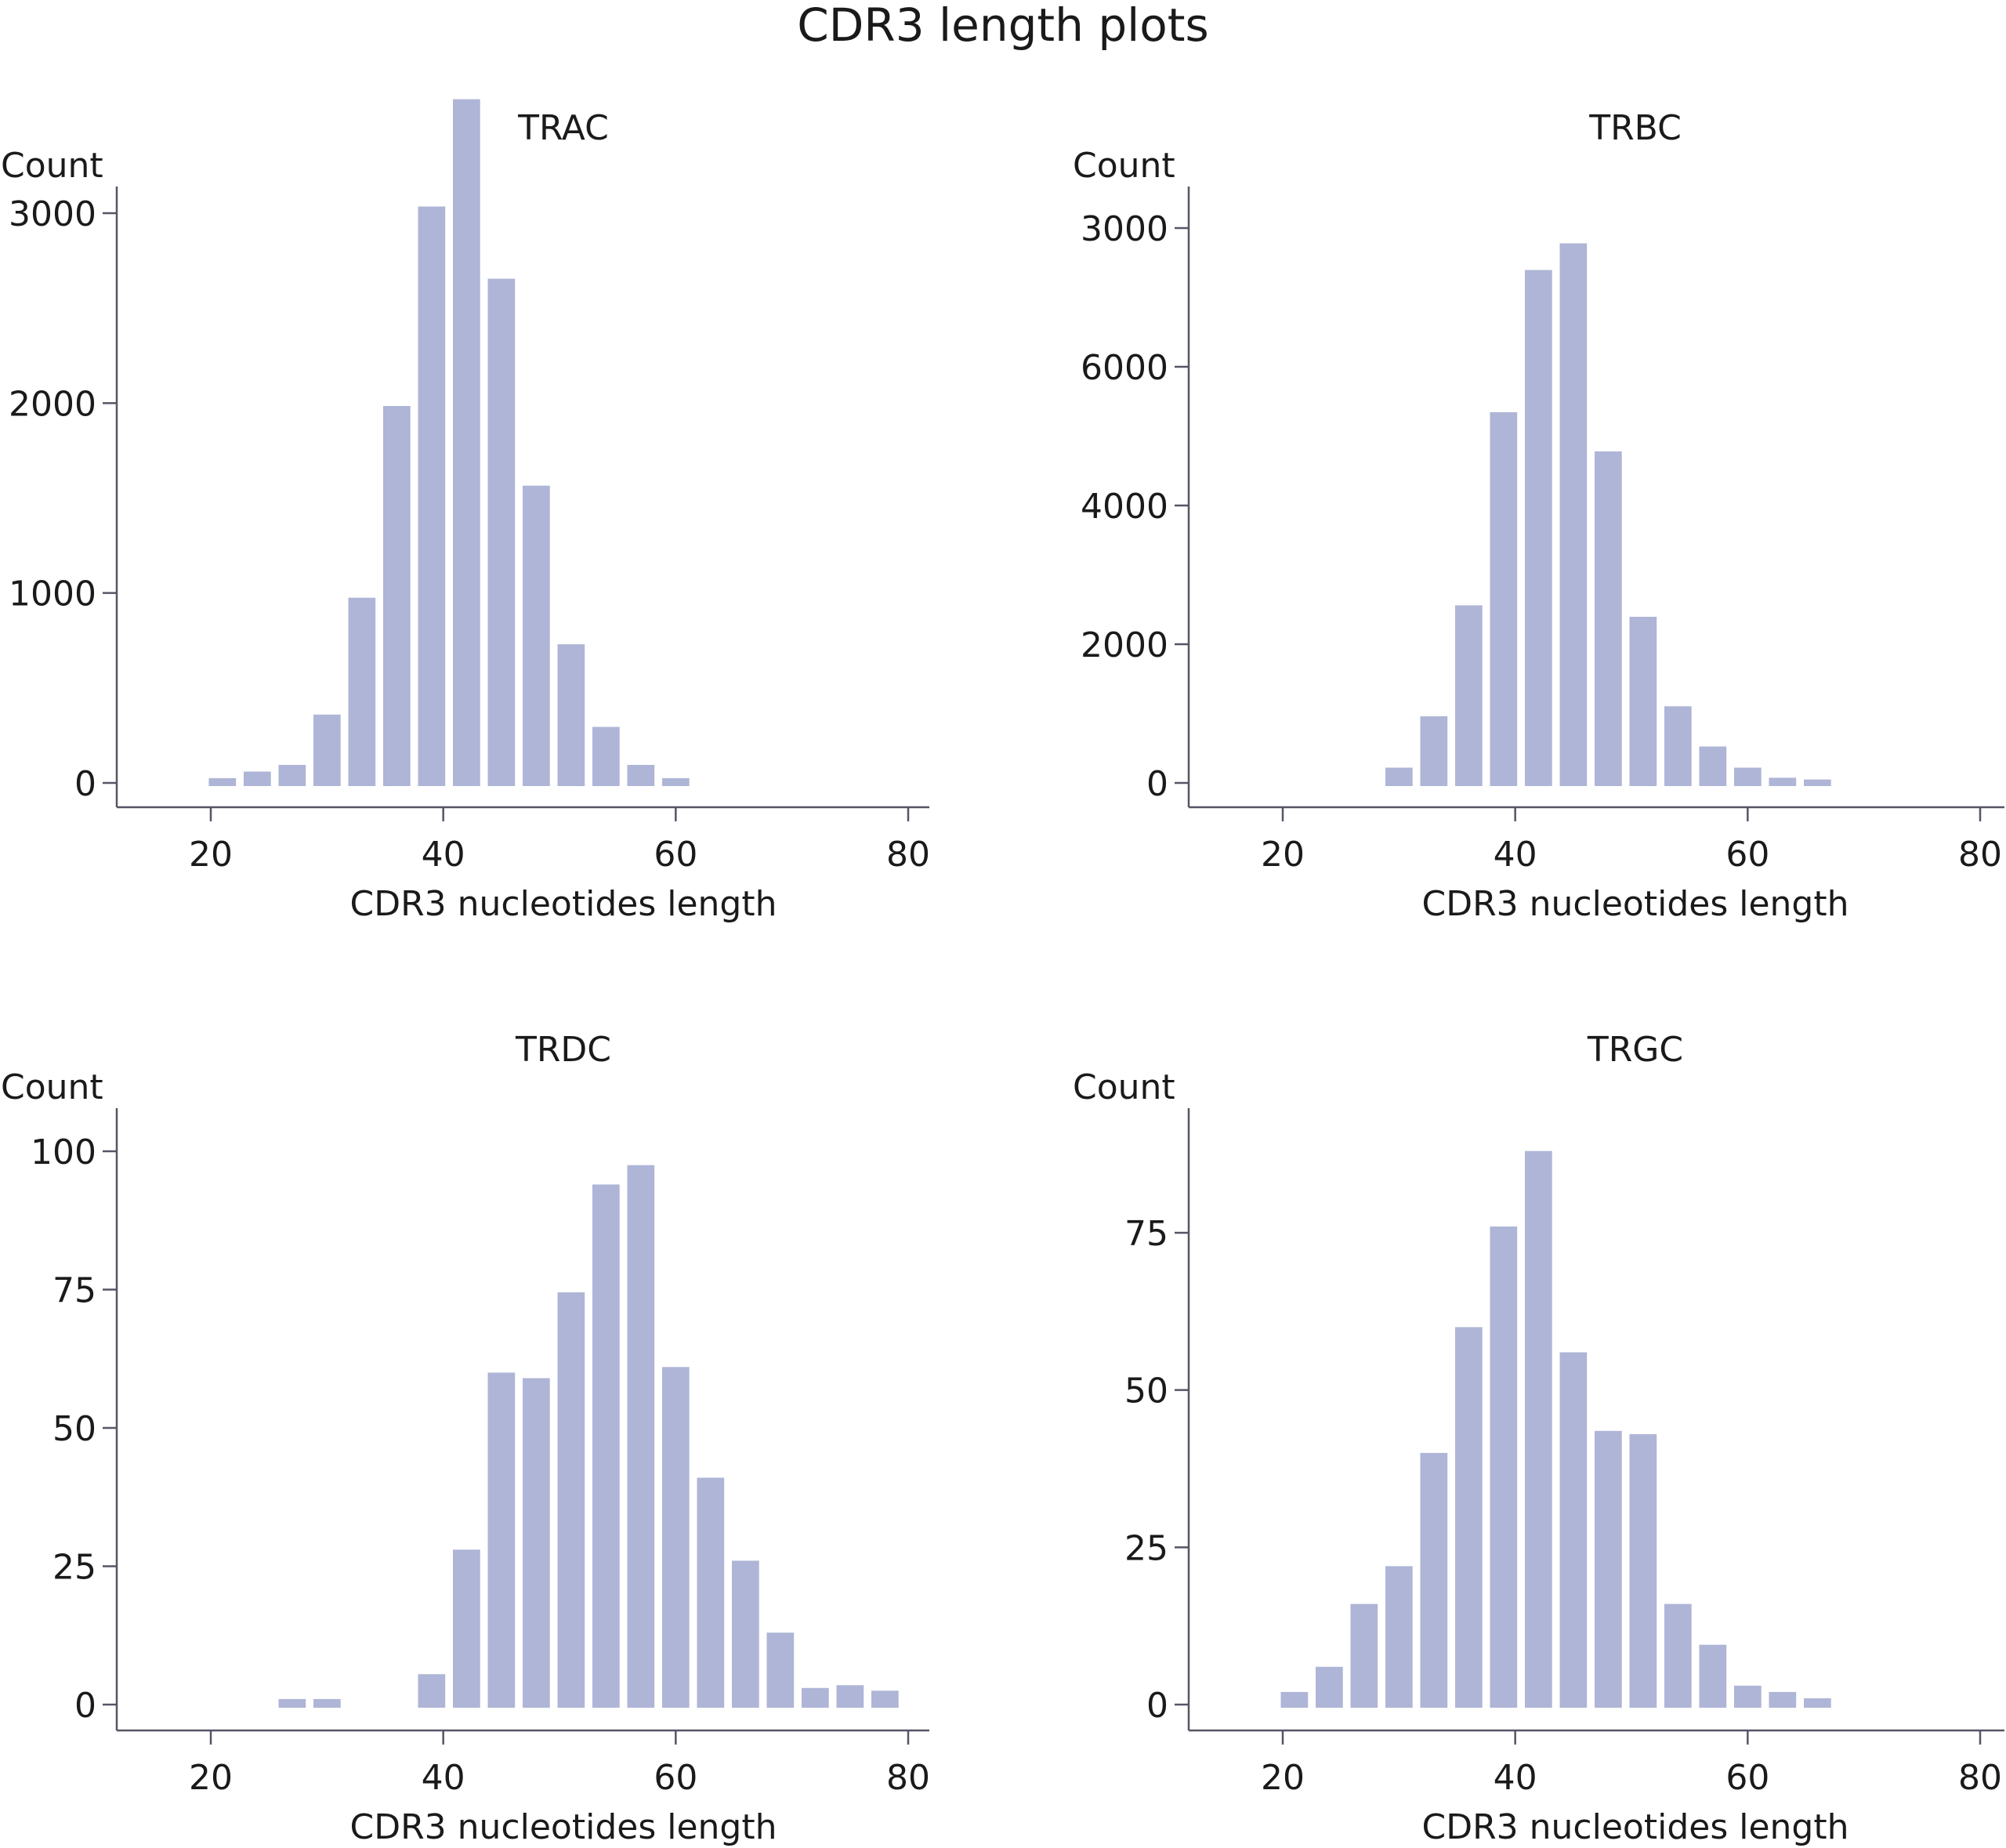  I want to click on figure-title: CDR3 length plots, so click(1003, 26).